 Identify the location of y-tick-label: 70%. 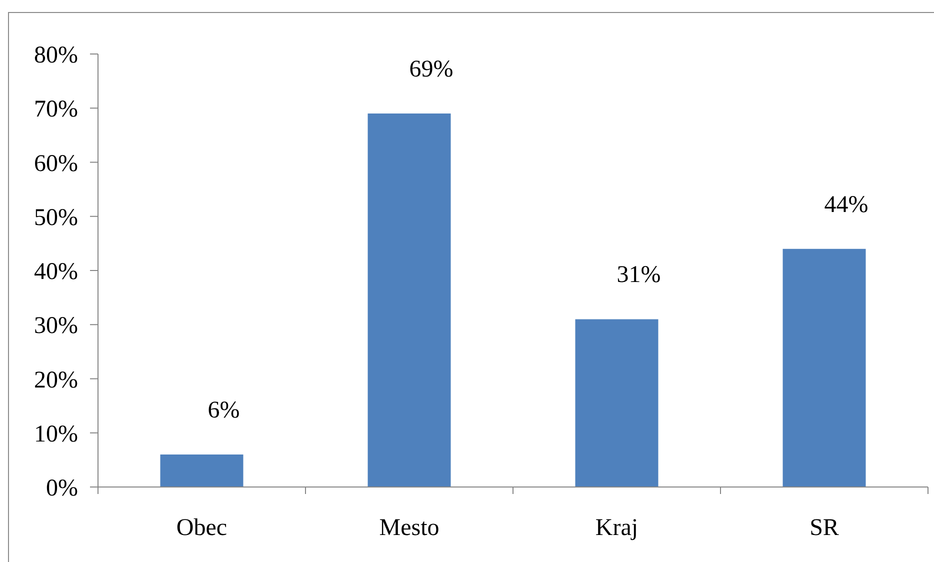
(56, 109).